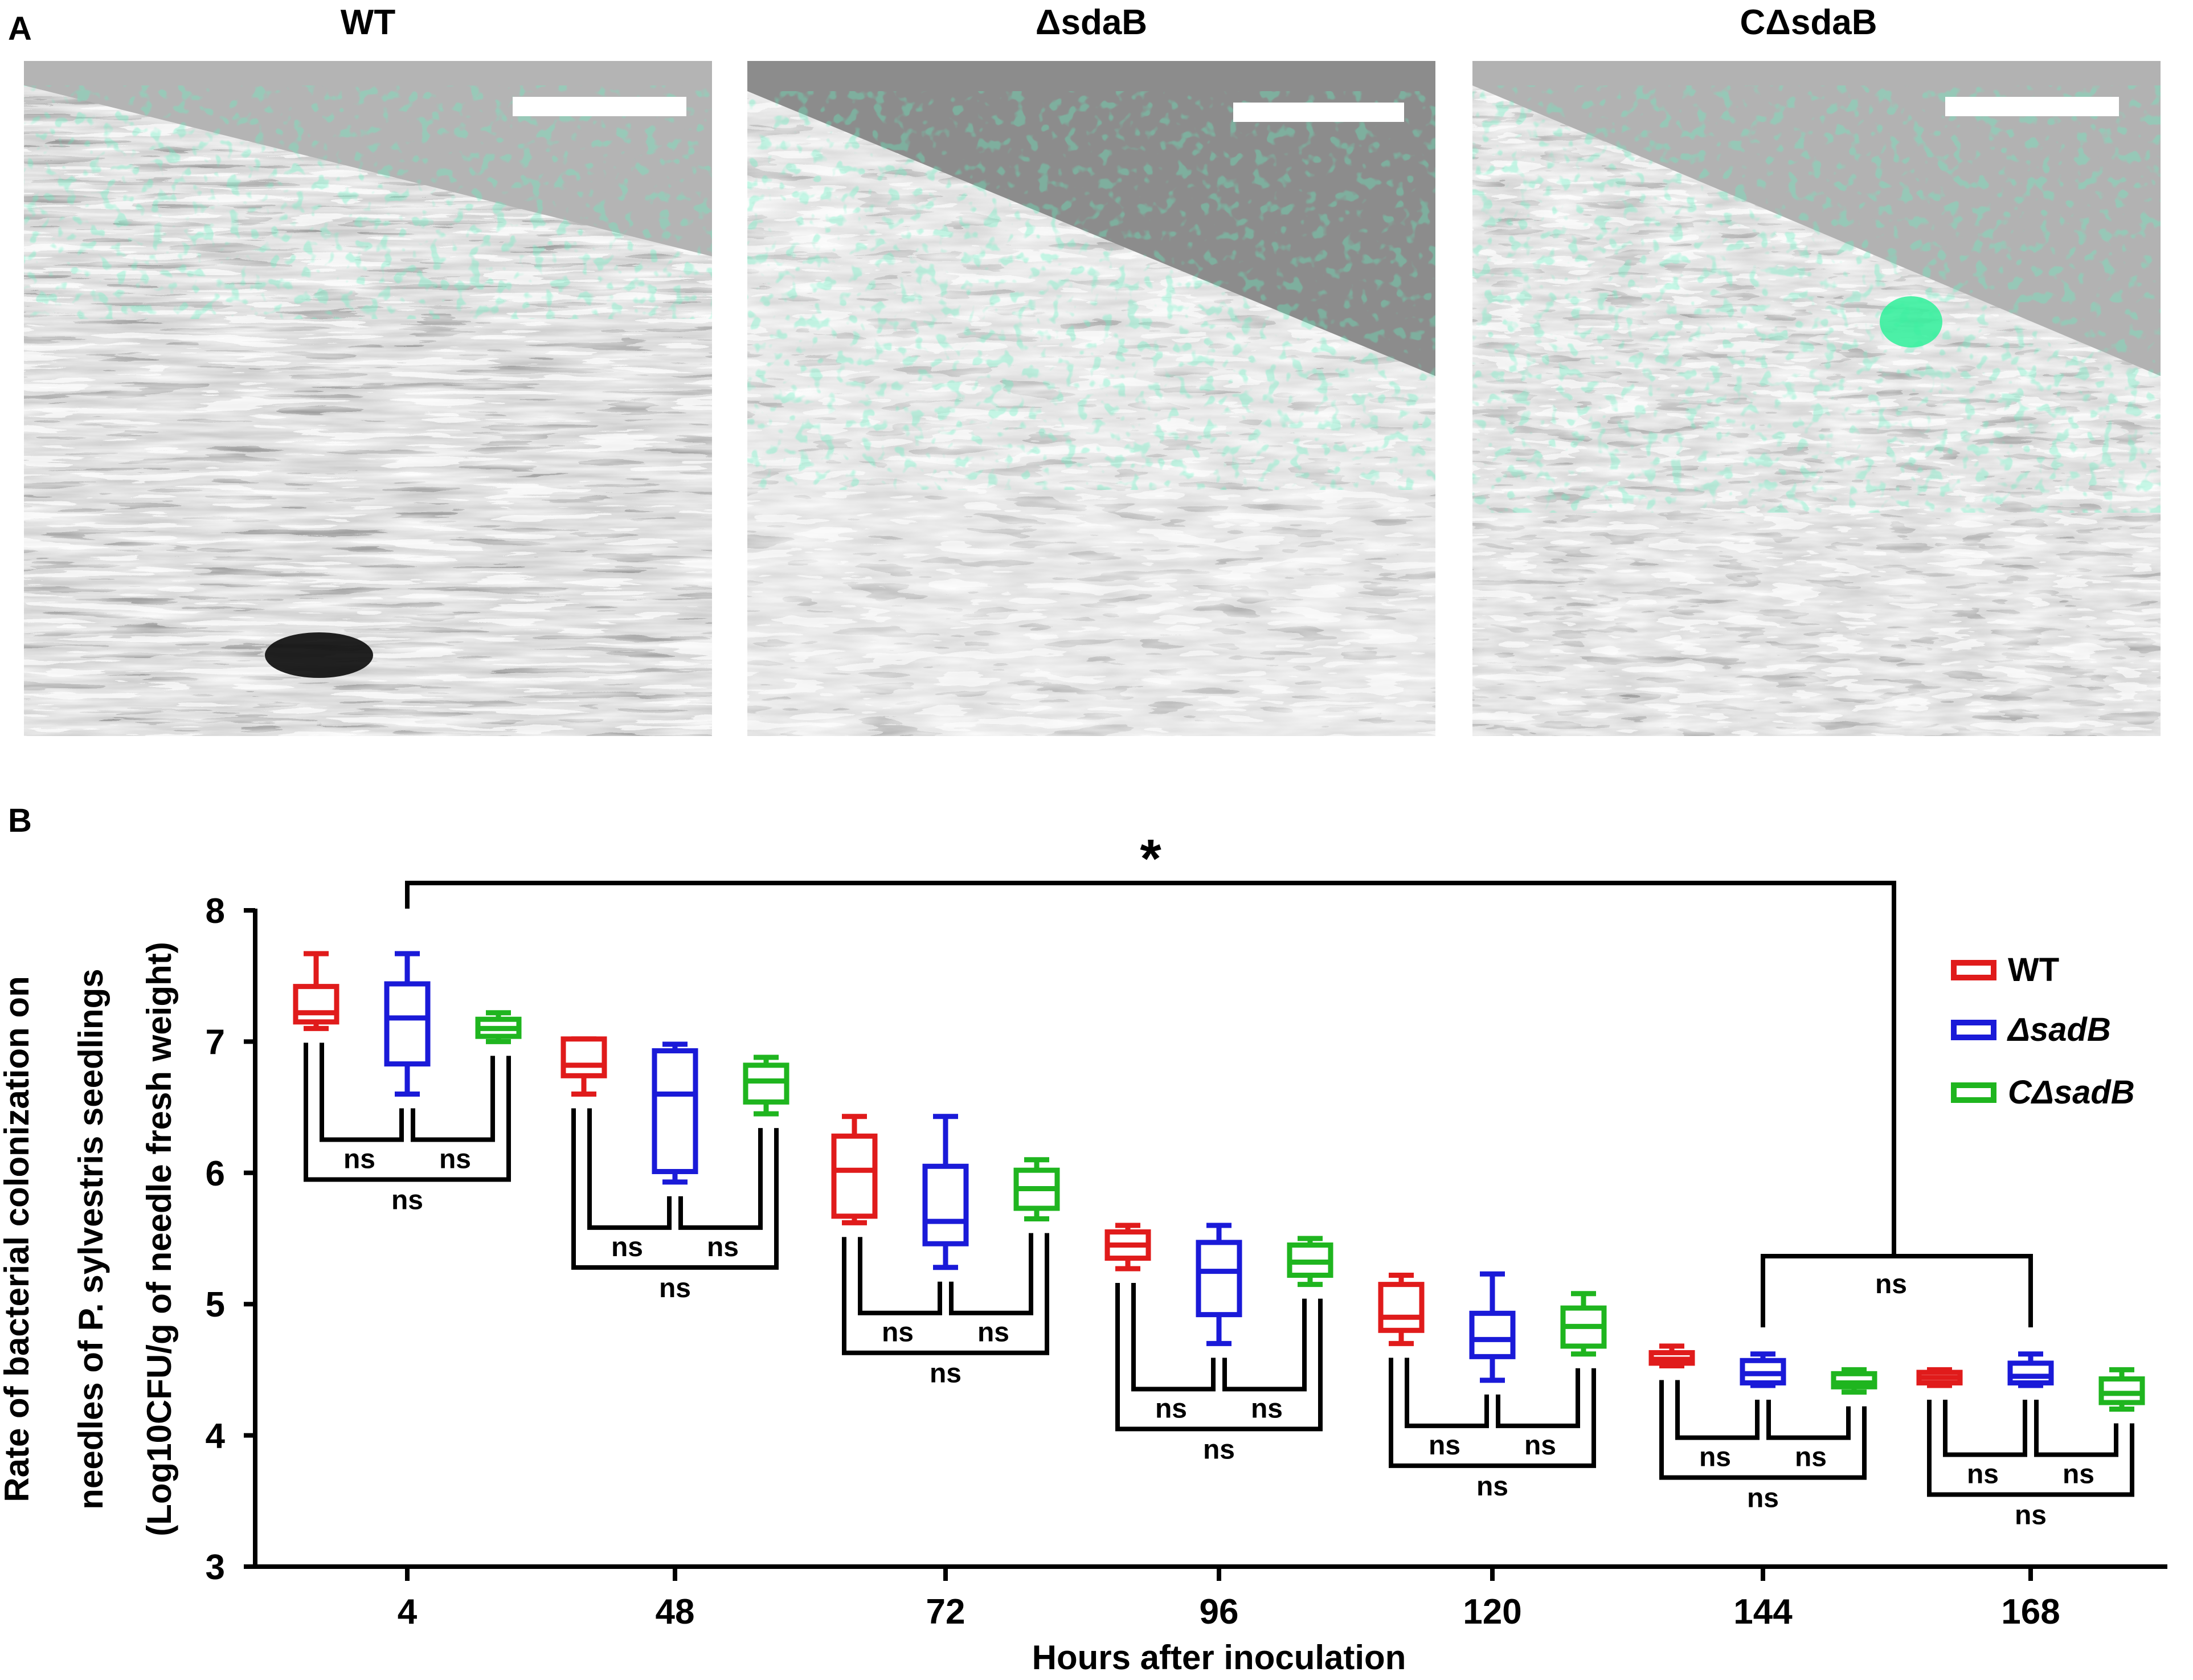 The image size is (2193, 1680). Describe the element at coordinates (1763, 1612) in the screenshot. I see `x-tick-label-144: 144` at that location.